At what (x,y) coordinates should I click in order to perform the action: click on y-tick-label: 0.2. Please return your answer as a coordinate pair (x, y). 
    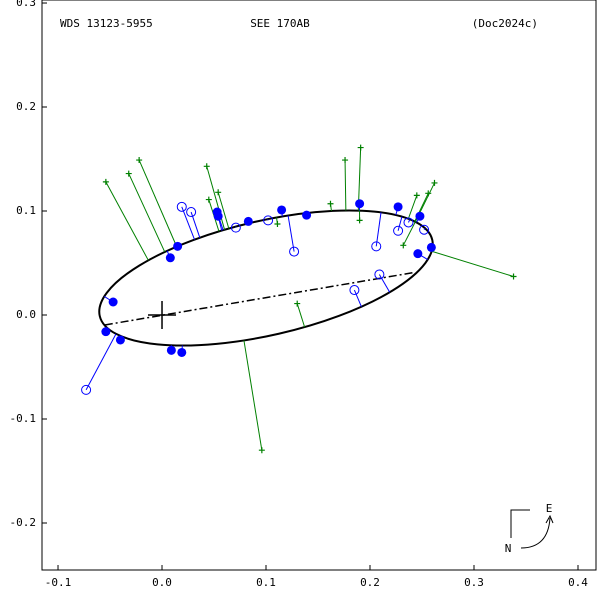
    Looking at the image, I should click on (26, 106).